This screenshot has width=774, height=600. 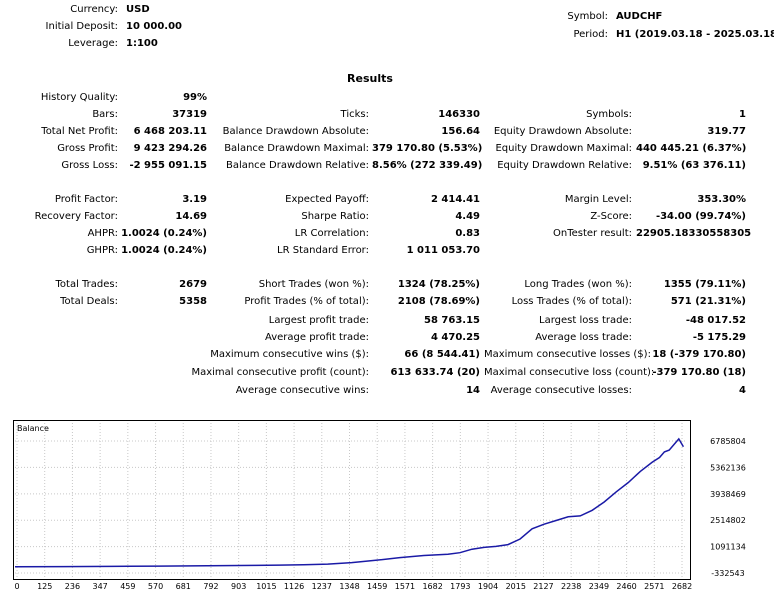 What do you see at coordinates (331, 233) in the screenshot?
I see `lr-correlation-label: LR Correlation:` at bounding box center [331, 233].